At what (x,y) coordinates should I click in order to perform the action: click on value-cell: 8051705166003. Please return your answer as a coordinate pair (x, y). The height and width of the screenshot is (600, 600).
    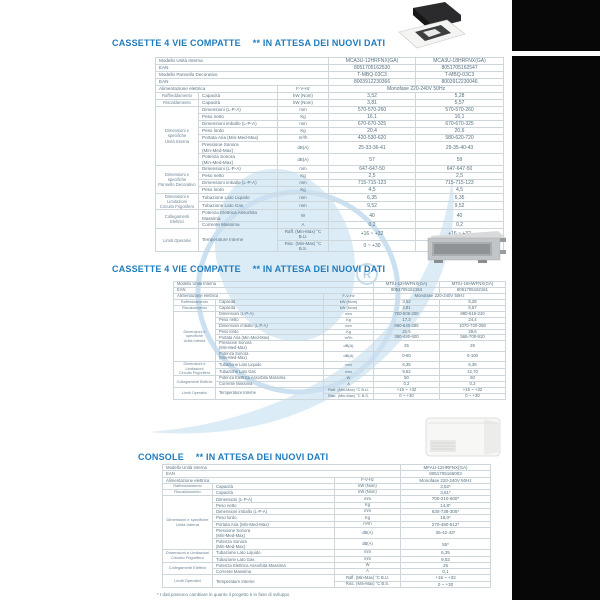
    Looking at the image, I should click on (446, 474).